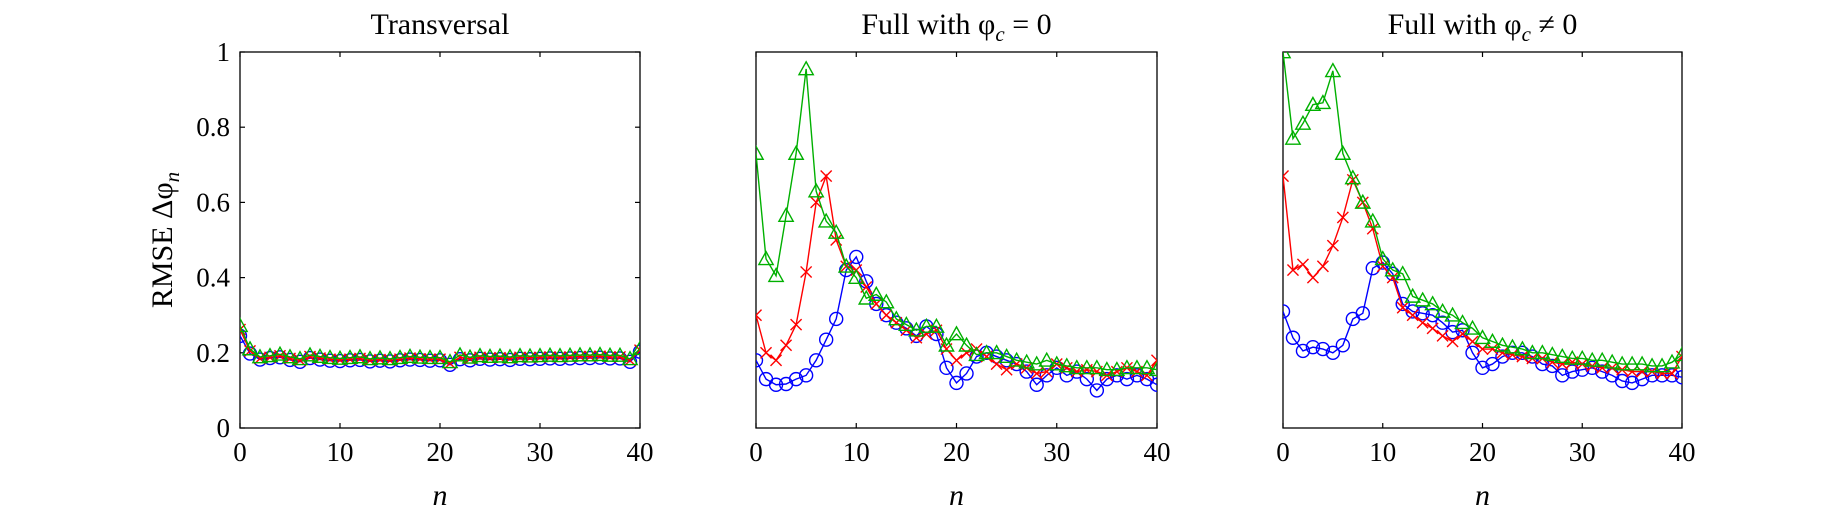 This screenshot has height=518, width=1840. I want to click on x-tick-label: 40, so click(640, 452).